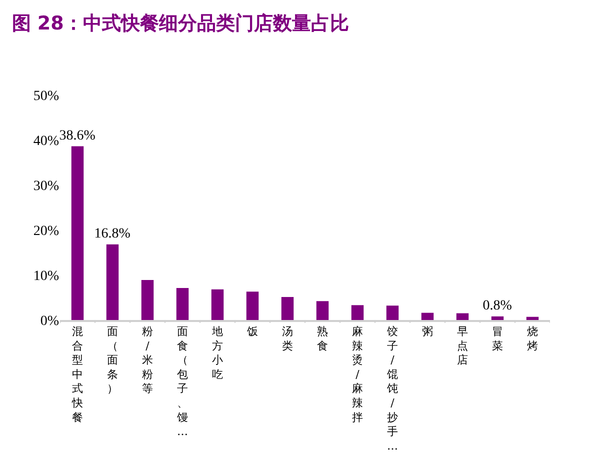 The height and width of the screenshot is (464, 590). I want to click on y-tick-label: 10%, so click(46, 276).